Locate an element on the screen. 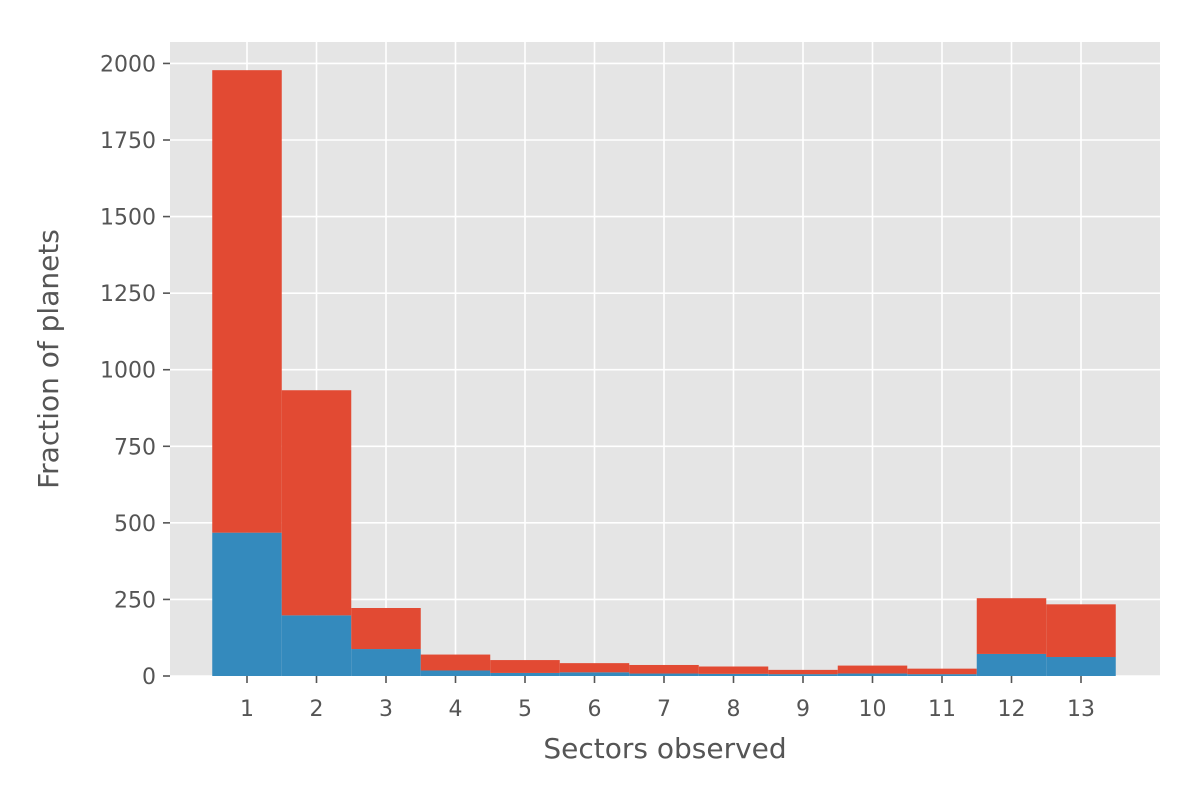 The image size is (1200, 800). x-tick-label: 7 is located at coordinates (664, 709).